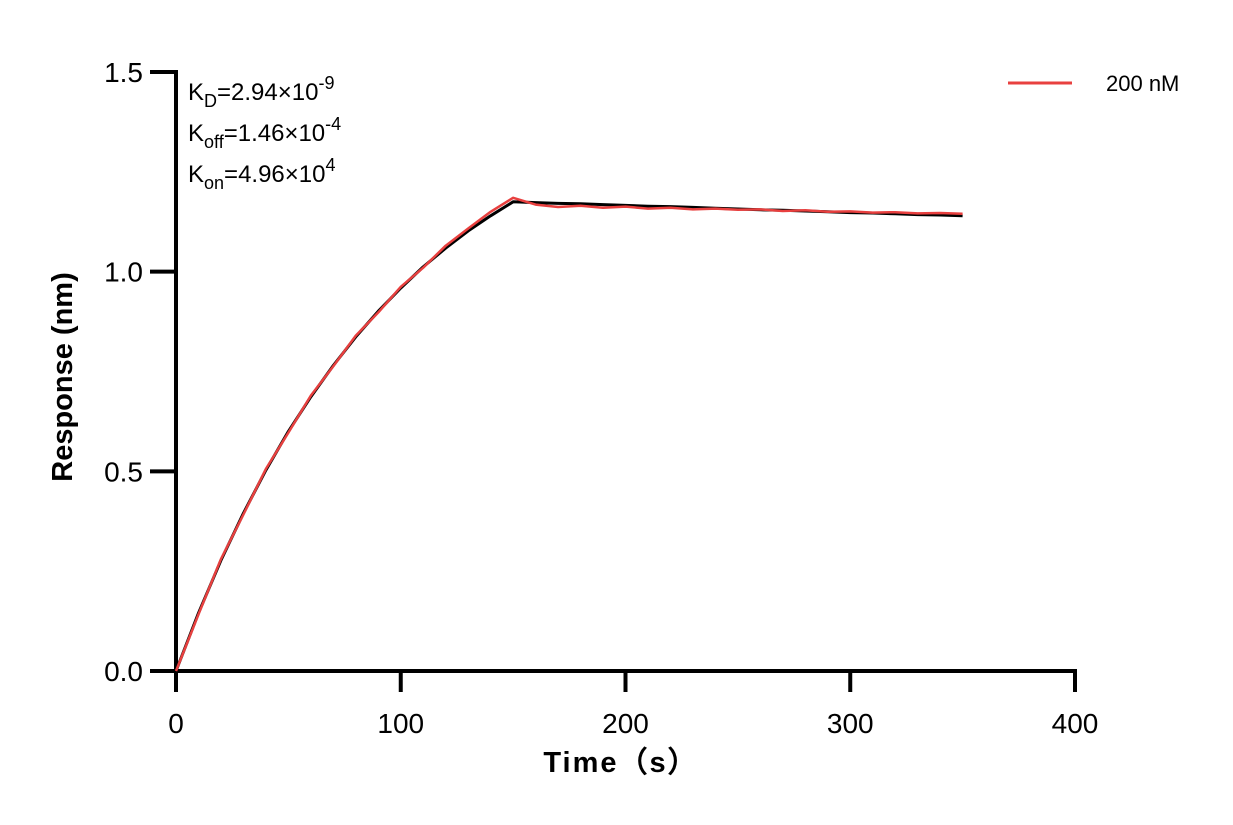 The width and height of the screenshot is (1233, 825). I want to click on annotation-text: =1.46×10, so click(274, 133).